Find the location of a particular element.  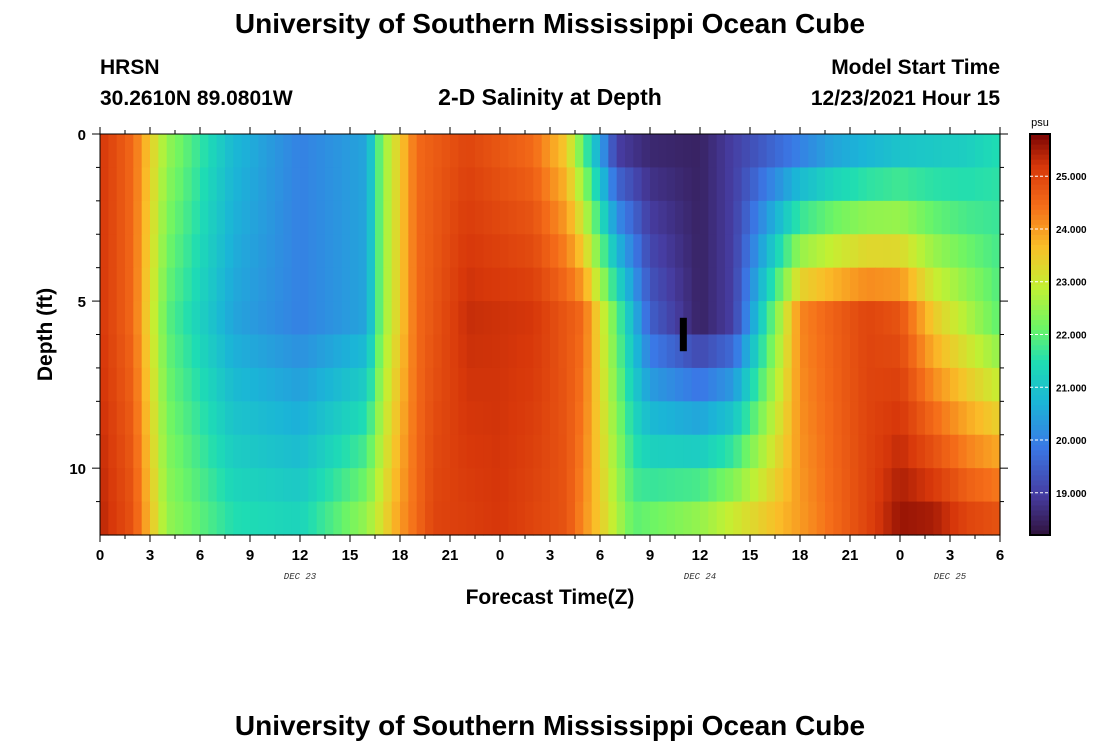

x-tick-label: 21 is located at coordinates (850, 555).